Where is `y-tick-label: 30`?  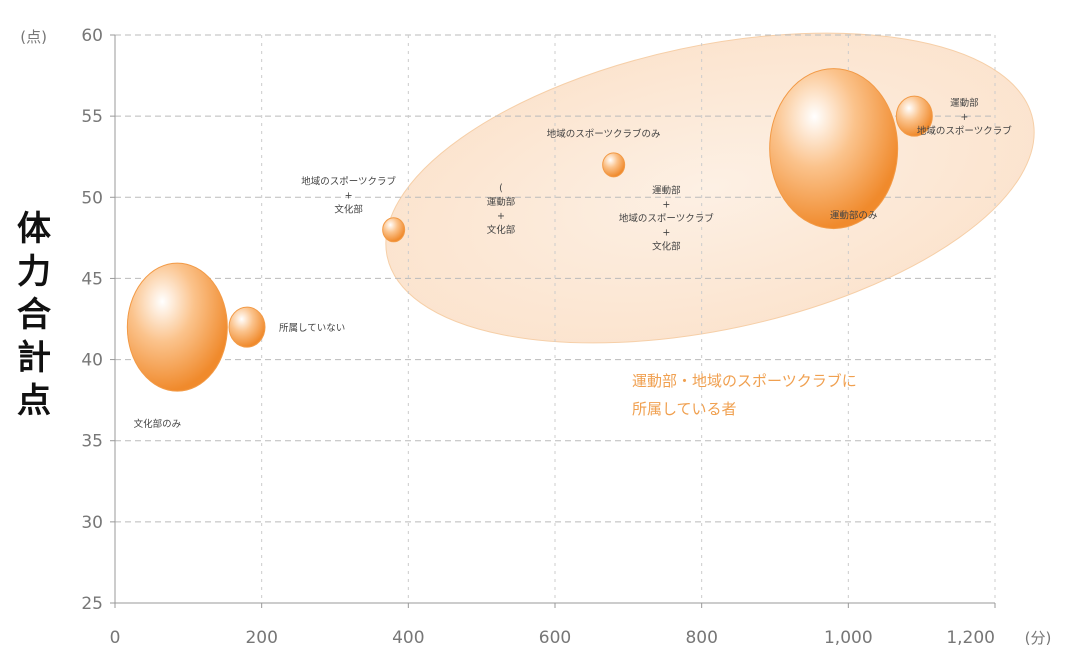
y-tick-label: 30 is located at coordinates (92, 523).